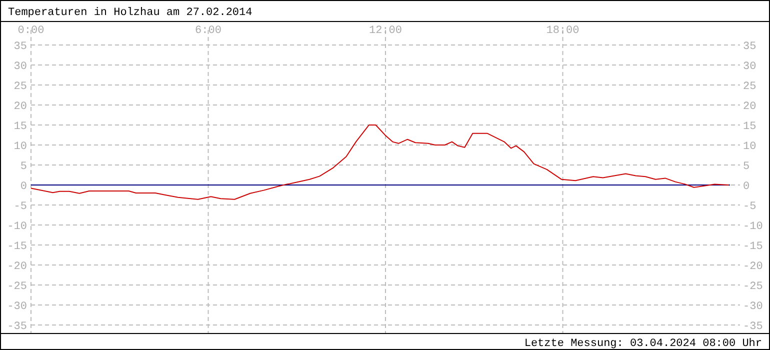  Describe the element at coordinates (753, 327) in the screenshot. I see `y2-tick-label: -35` at that location.